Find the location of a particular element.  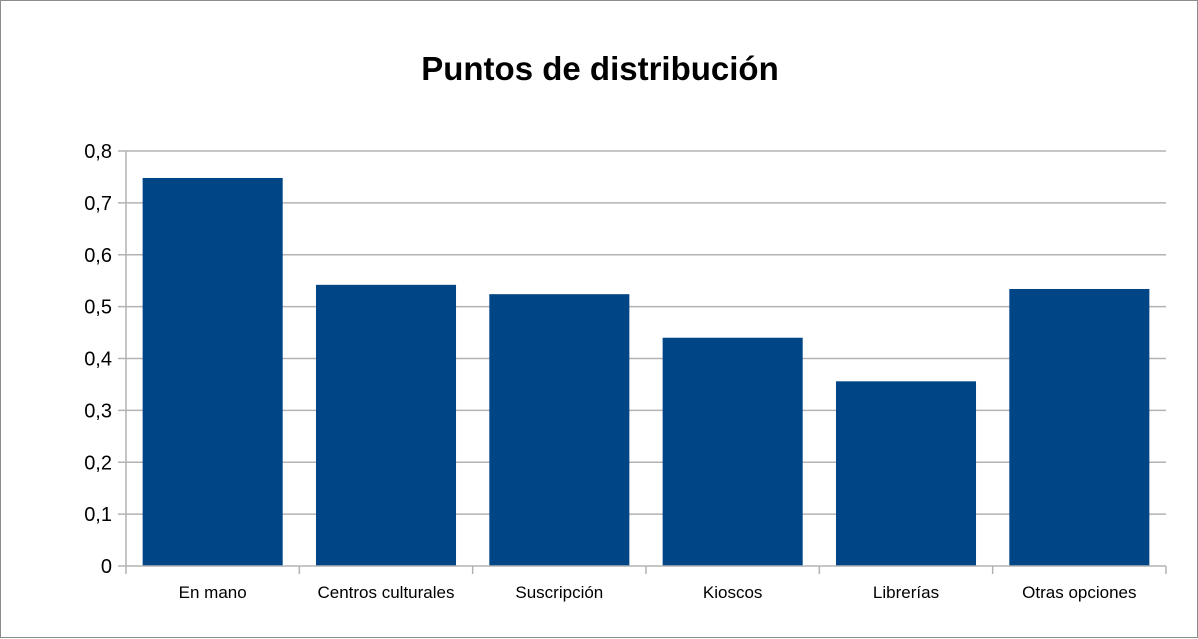

chart-title: Puntos de distribución is located at coordinates (600, 68).